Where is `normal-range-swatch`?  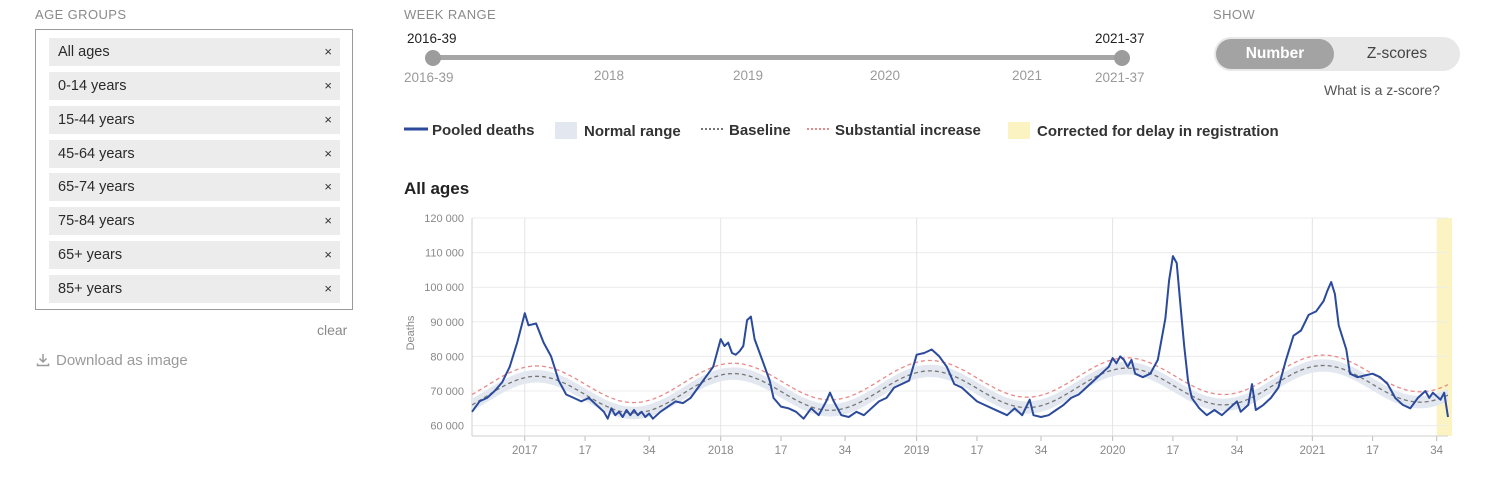 normal-range-swatch is located at coordinates (566, 130).